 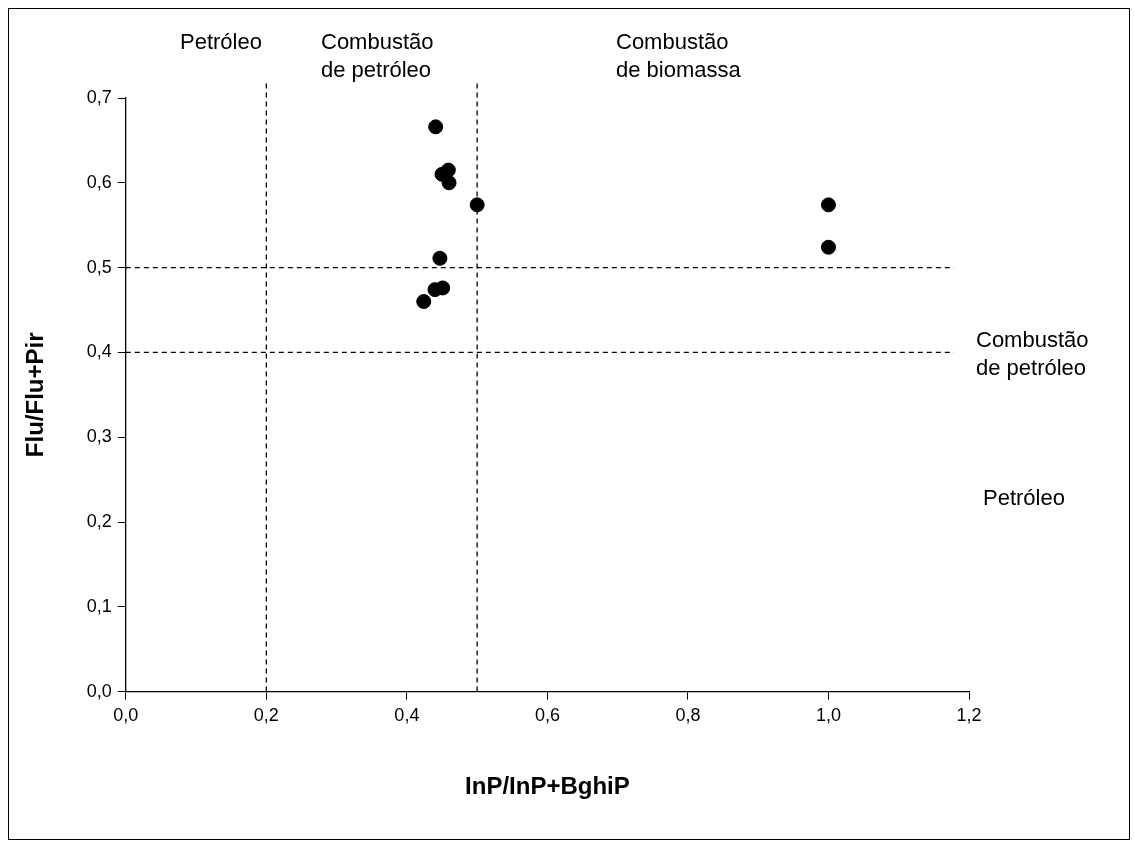 What do you see at coordinates (99, 436) in the screenshot?
I see `y-tick-label: 0,3` at bounding box center [99, 436].